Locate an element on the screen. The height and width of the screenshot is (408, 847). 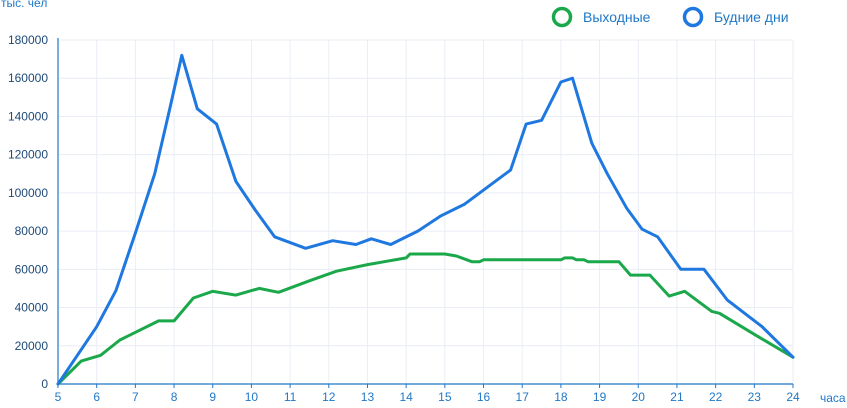
x-tick-label: 23 is located at coordinates (755, 396).